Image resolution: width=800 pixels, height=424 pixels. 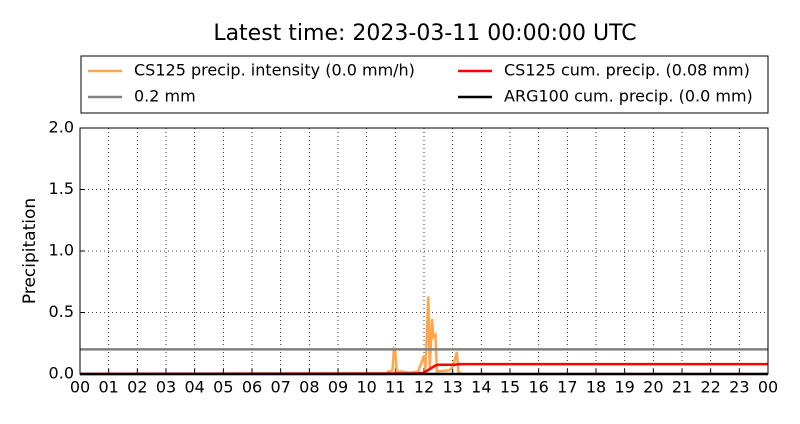 I want to click on x-tick-label: 02, so click(x=137, y=387).